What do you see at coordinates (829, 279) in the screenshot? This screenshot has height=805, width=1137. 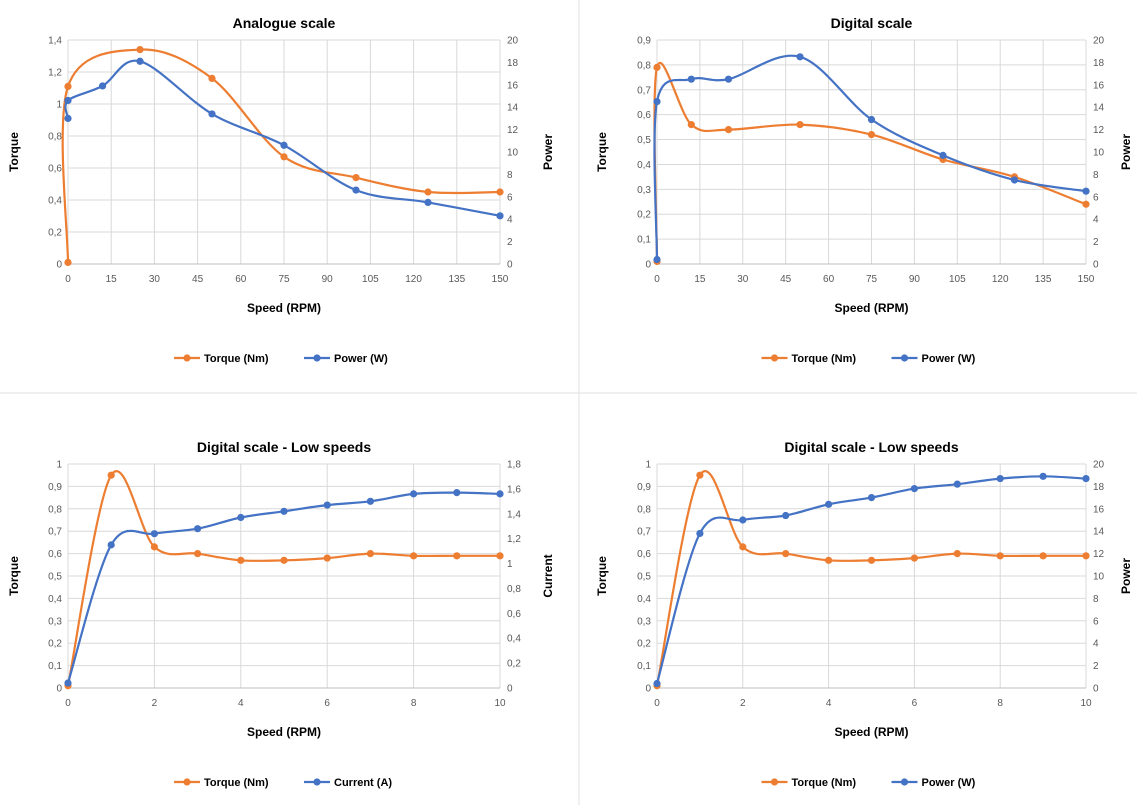 I see `x-tick-label: 60` at bounding box center [829, 279].